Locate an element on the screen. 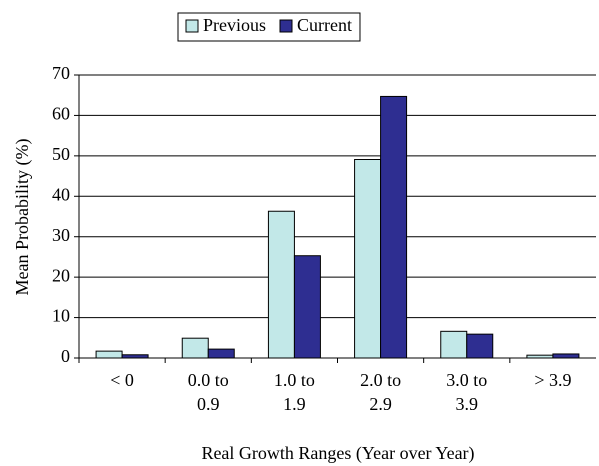  y-axis-title: Mean Probability (%) is located at coordinates (22, 217).